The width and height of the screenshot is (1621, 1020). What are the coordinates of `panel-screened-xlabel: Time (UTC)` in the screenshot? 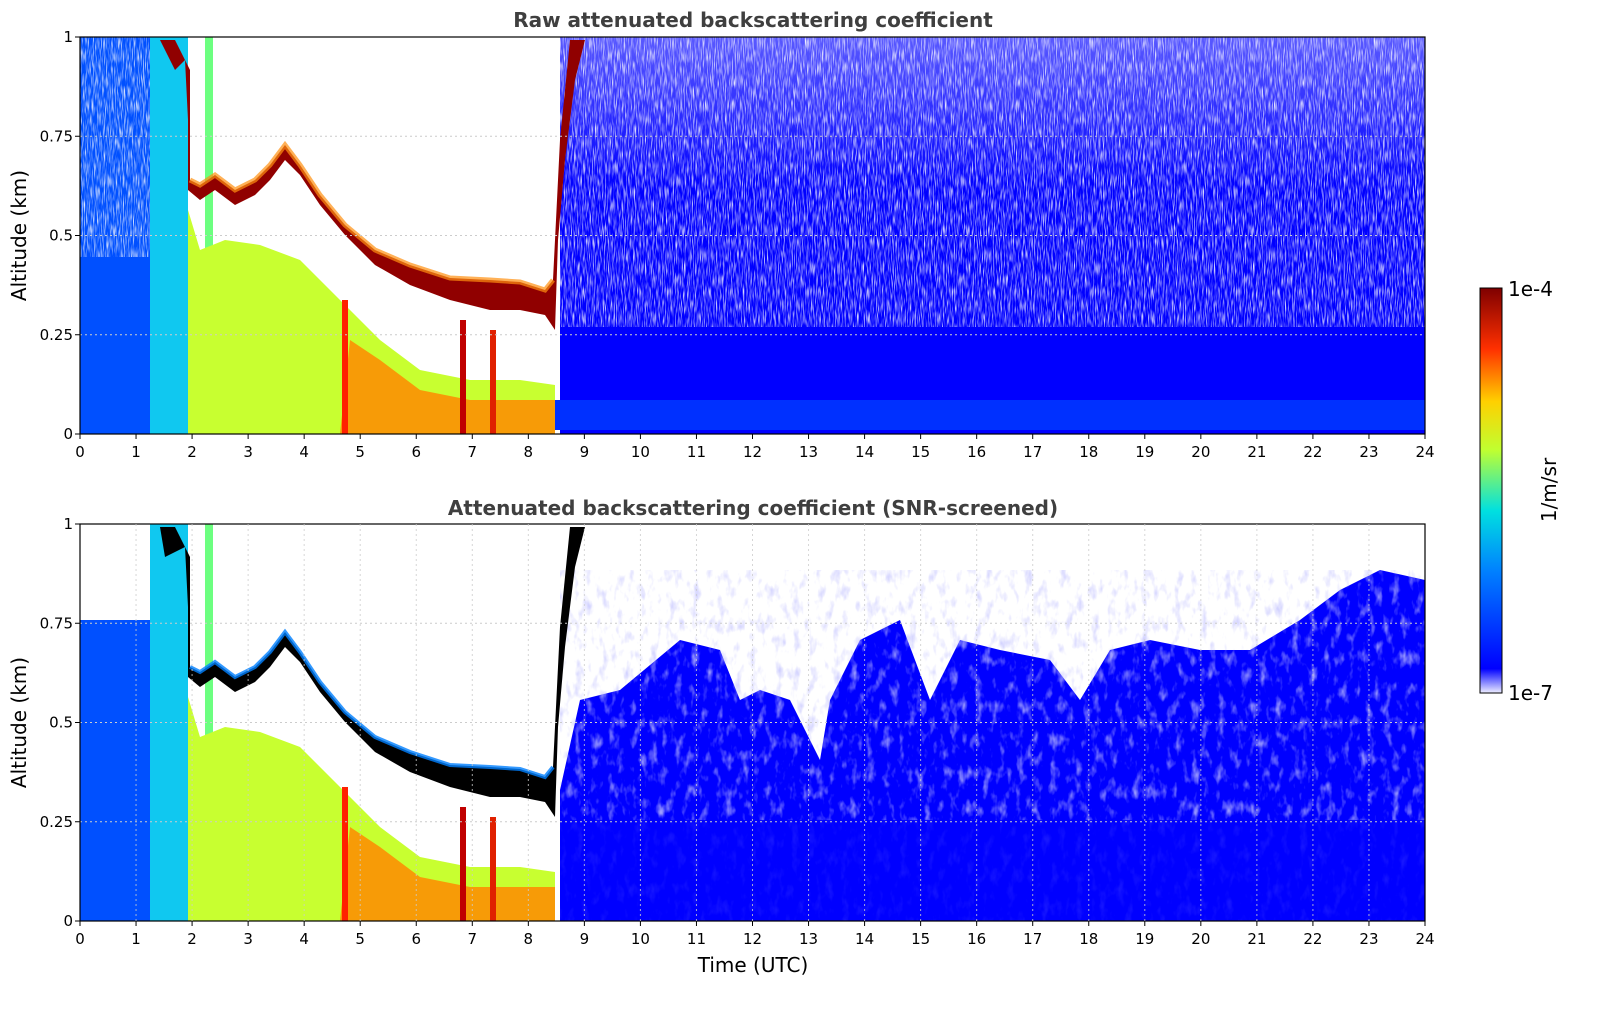 It's located at (753, 965).